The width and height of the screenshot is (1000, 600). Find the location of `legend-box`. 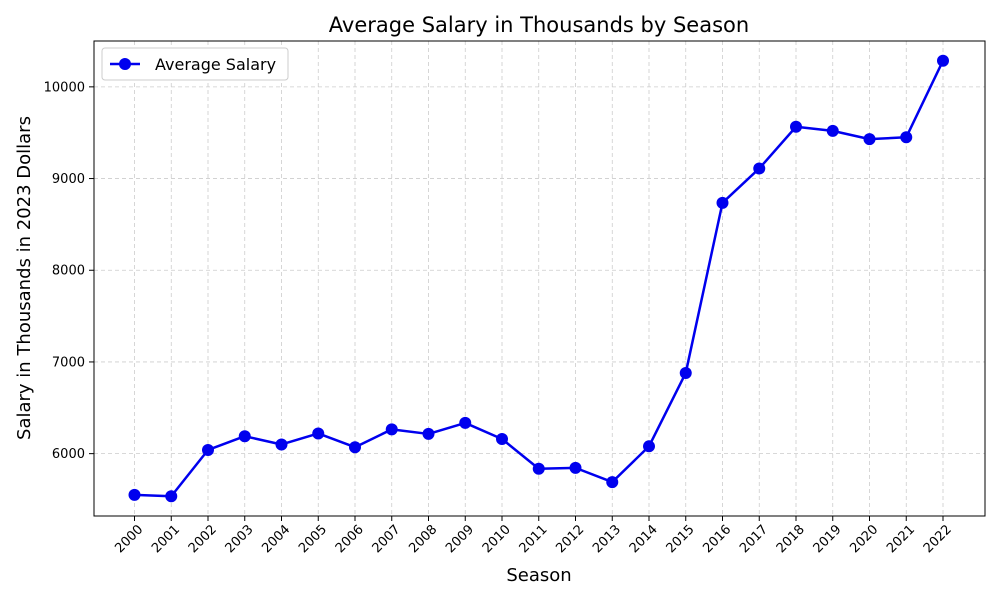

legend-box is located at coordinates (195, 64).